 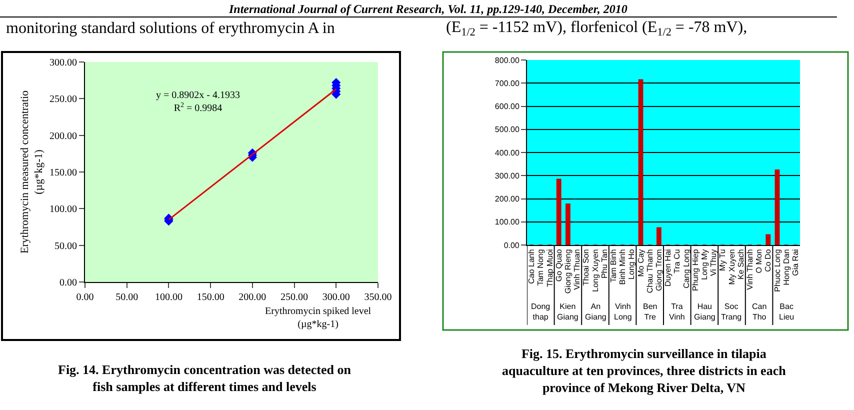 I want to click on x-tick-label: Mo Cay, so click(x=641, y=263).